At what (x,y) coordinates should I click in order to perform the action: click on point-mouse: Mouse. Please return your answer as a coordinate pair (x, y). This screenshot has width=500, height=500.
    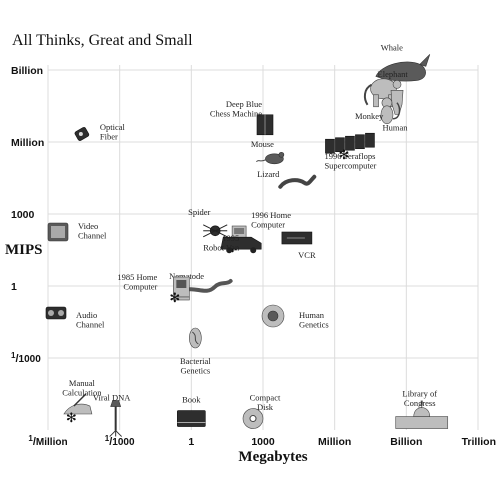
    Looking at the image, I should click on (268, 152).